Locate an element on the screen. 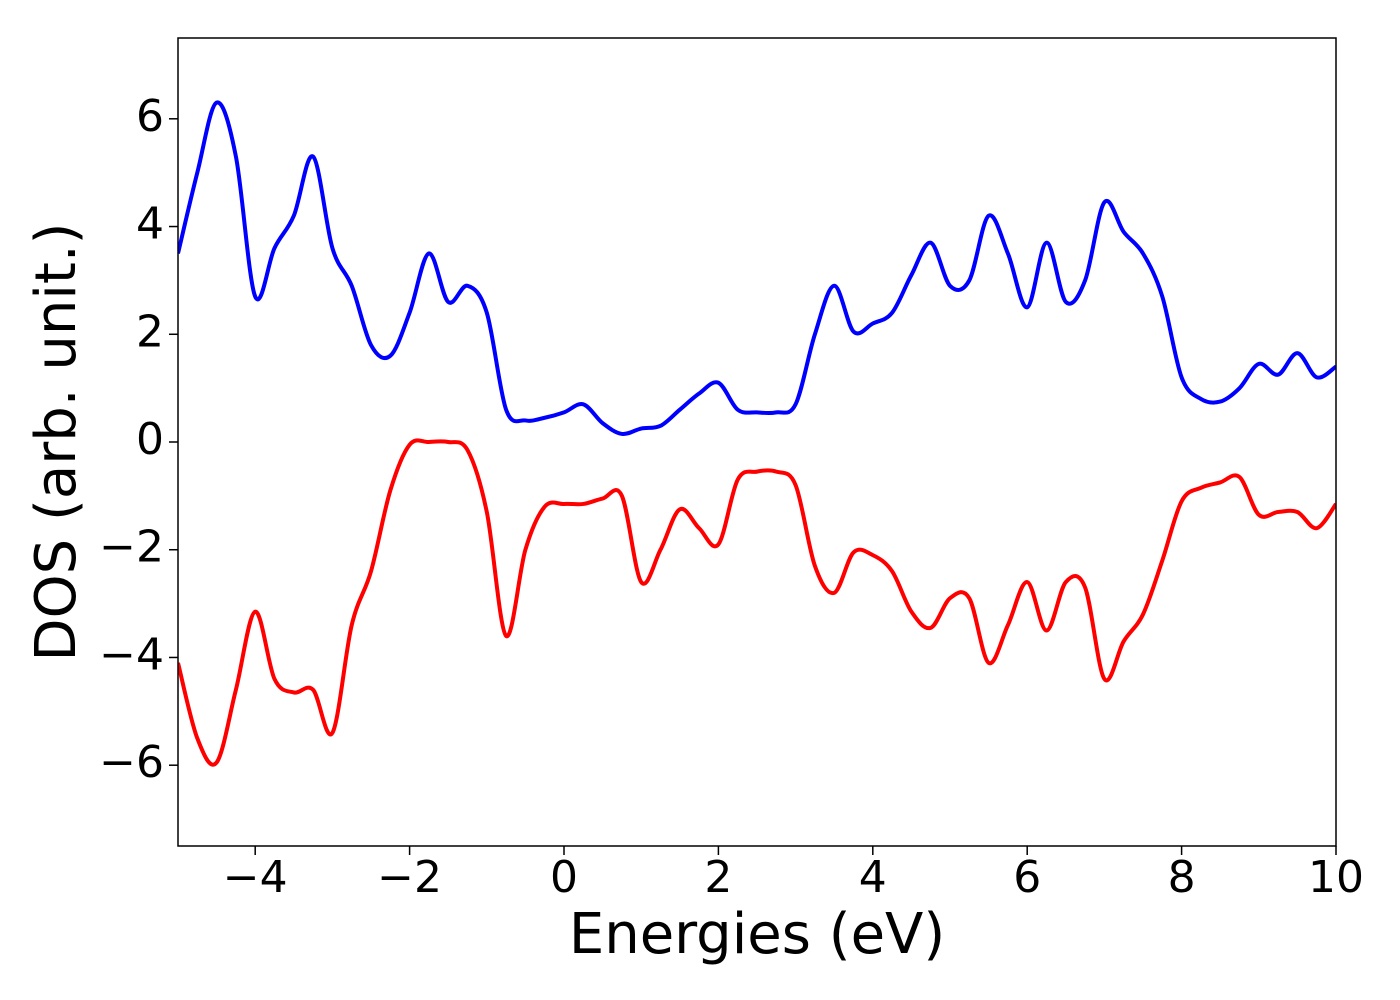 This screenshot has height=1000, width=1400. y-tick-label: 2 is located at coordinates (150, 331).